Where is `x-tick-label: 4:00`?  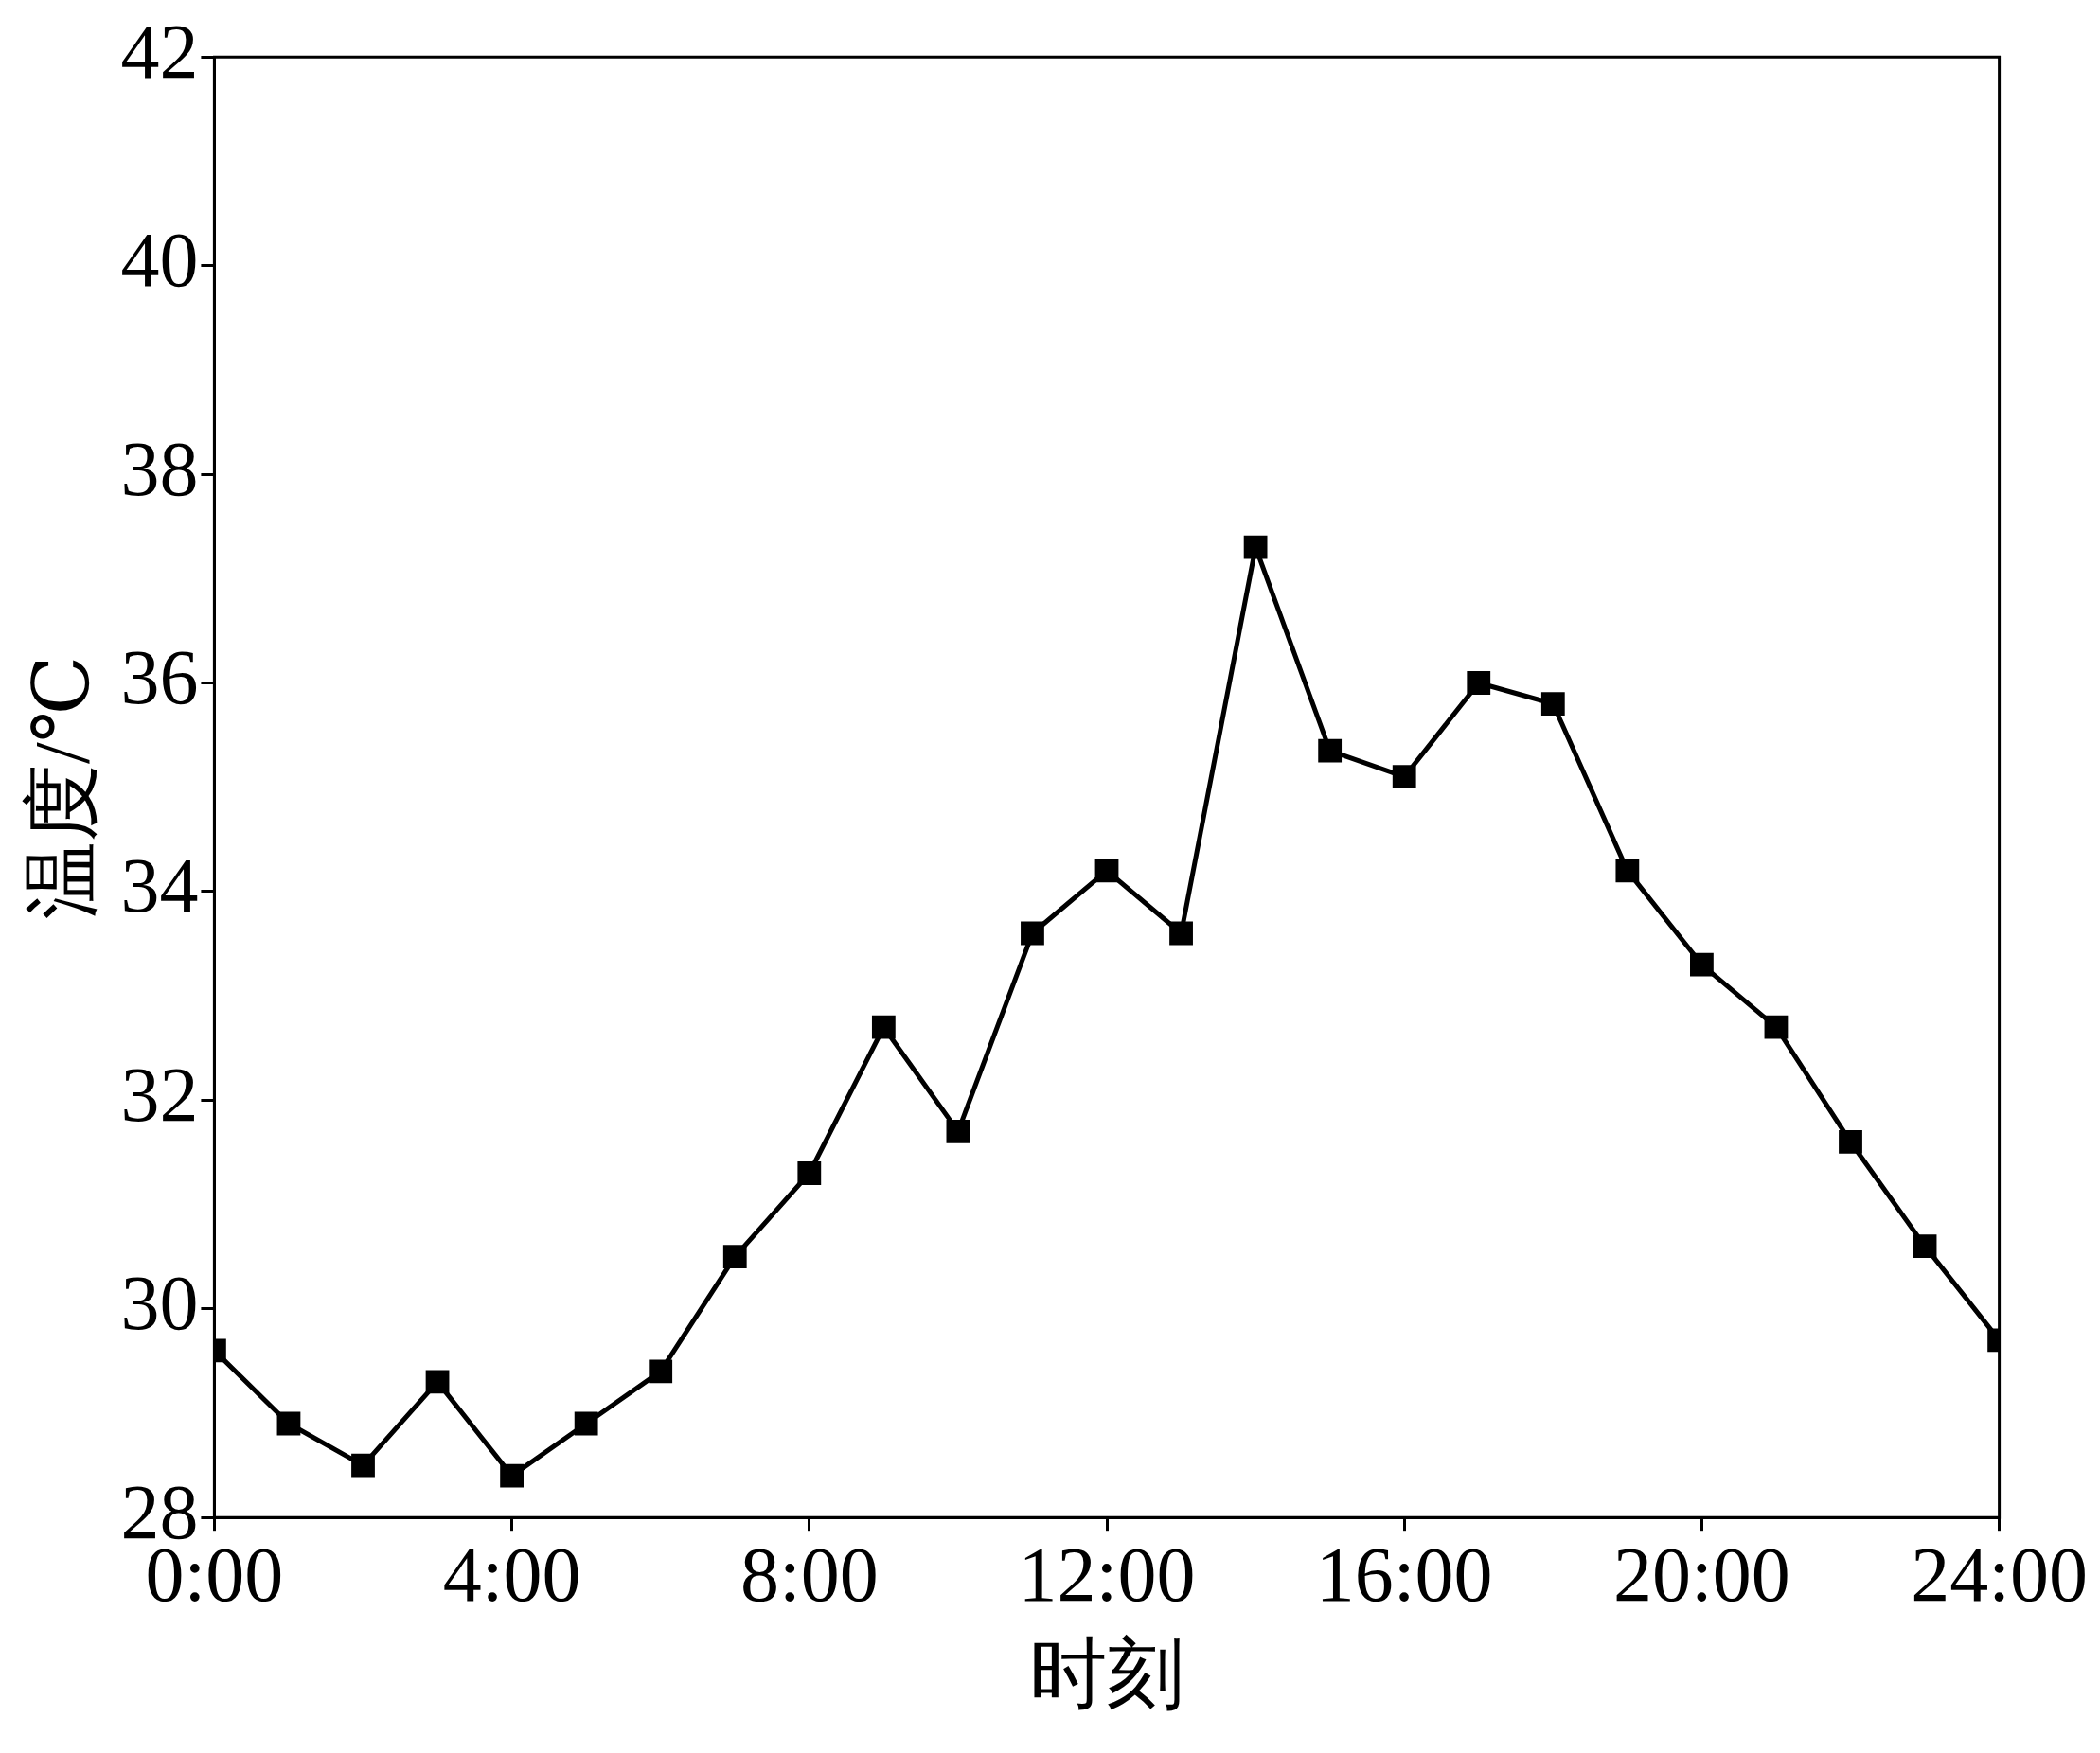
x-tick-label: 4:00 is located at coordinates (511, 1574).